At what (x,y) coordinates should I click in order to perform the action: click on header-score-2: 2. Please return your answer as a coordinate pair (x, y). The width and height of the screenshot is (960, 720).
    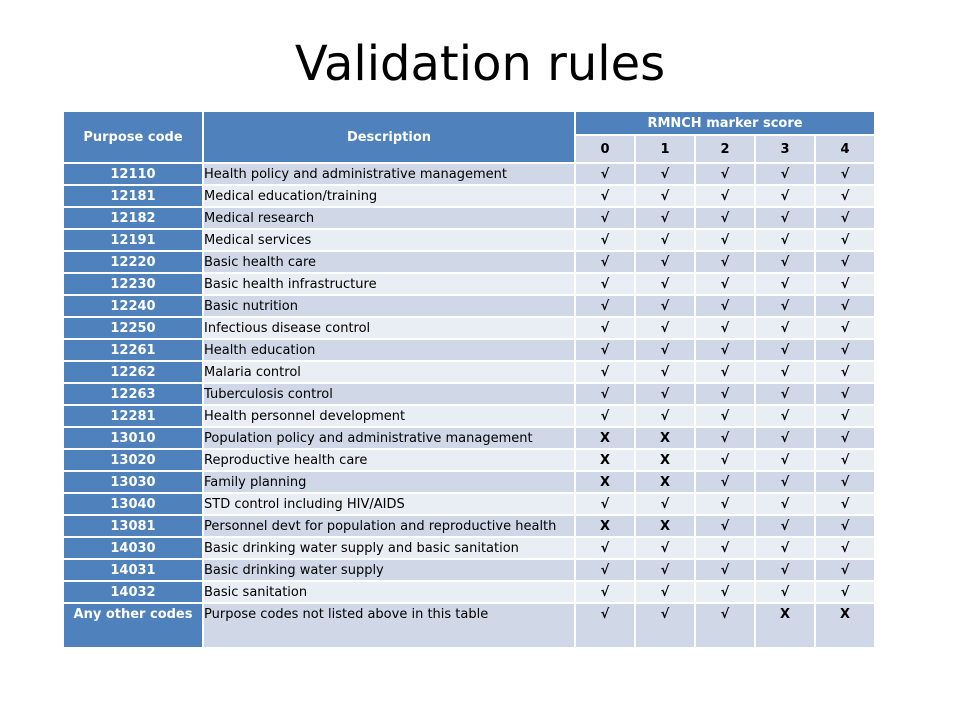
    Looking at the image, I should click on (725, 149).